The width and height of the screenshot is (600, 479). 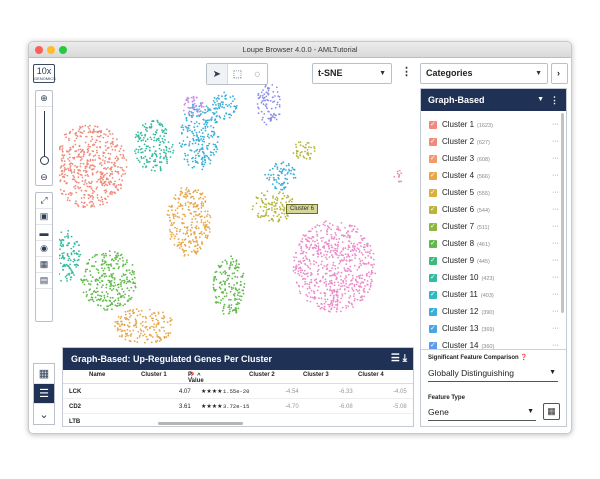 I want to click on zoom-slider-handle, so click(x=44, y=160).